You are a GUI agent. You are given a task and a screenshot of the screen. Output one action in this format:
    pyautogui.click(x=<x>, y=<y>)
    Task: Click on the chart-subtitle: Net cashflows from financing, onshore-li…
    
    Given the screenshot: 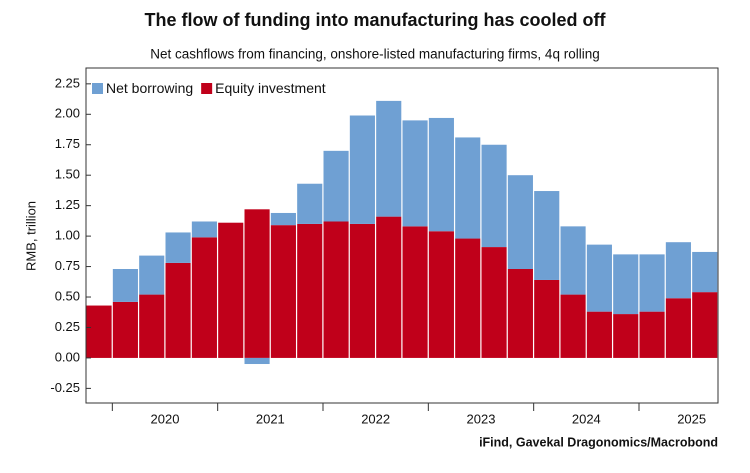 What is the action you would take?
    pyautogui.click(x=374, y=54)
    